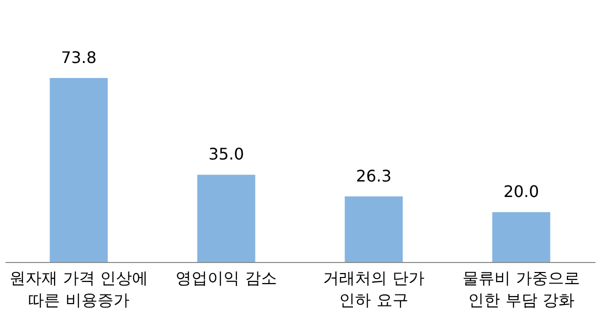 The width and height of the screenshot is (600, 313). What do you see at coordinates (79, 289) in the screenshot?
I see `x-tick-label: 원자재 가격 인상에 따른 비용증가` at bounding box center [79, 289].